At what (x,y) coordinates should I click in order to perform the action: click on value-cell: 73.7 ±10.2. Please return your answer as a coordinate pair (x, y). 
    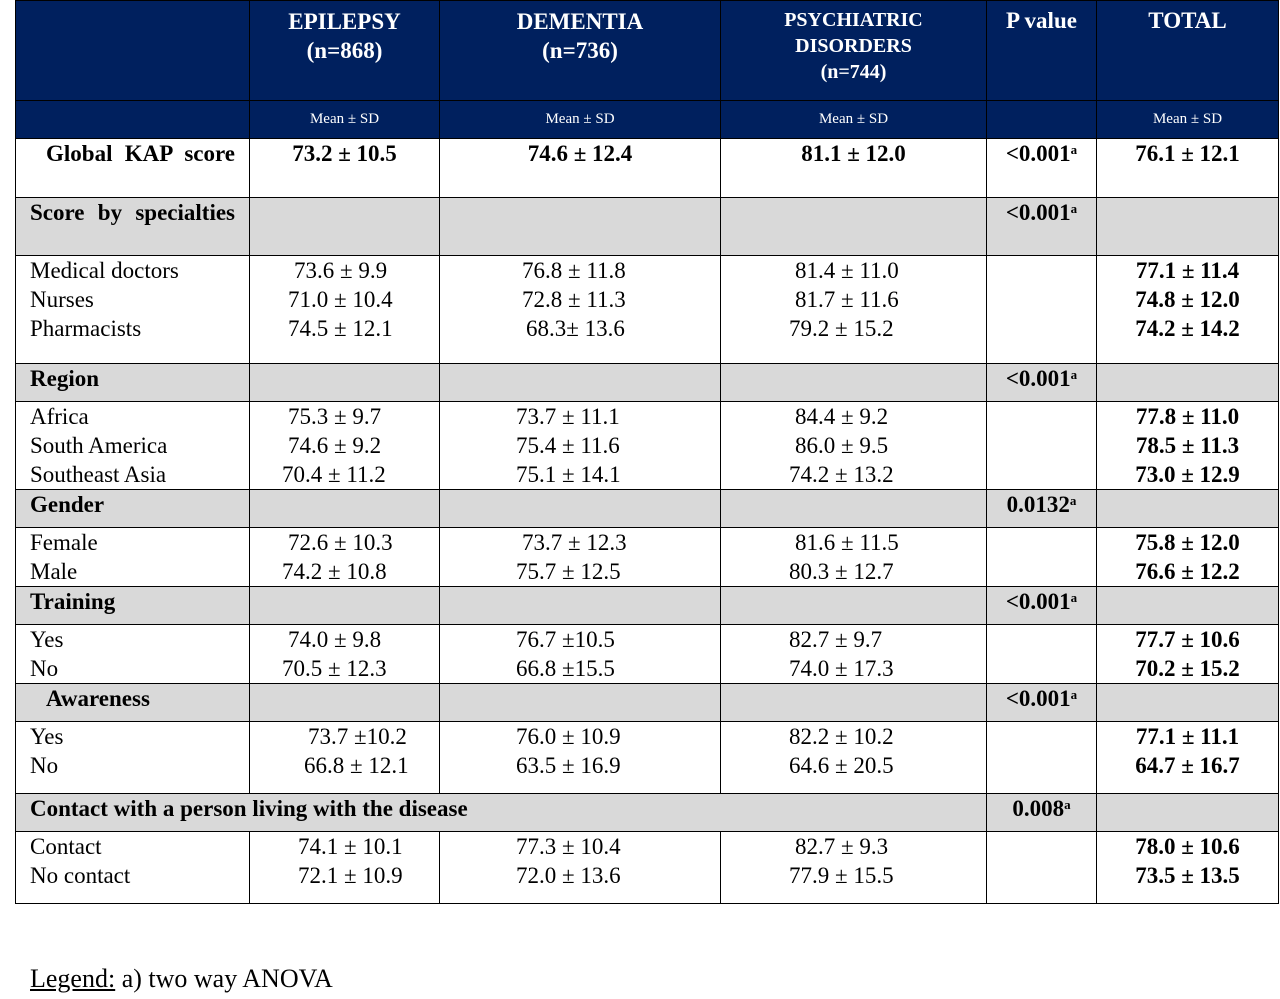
    Looking at the image, I should click on (357, 736).